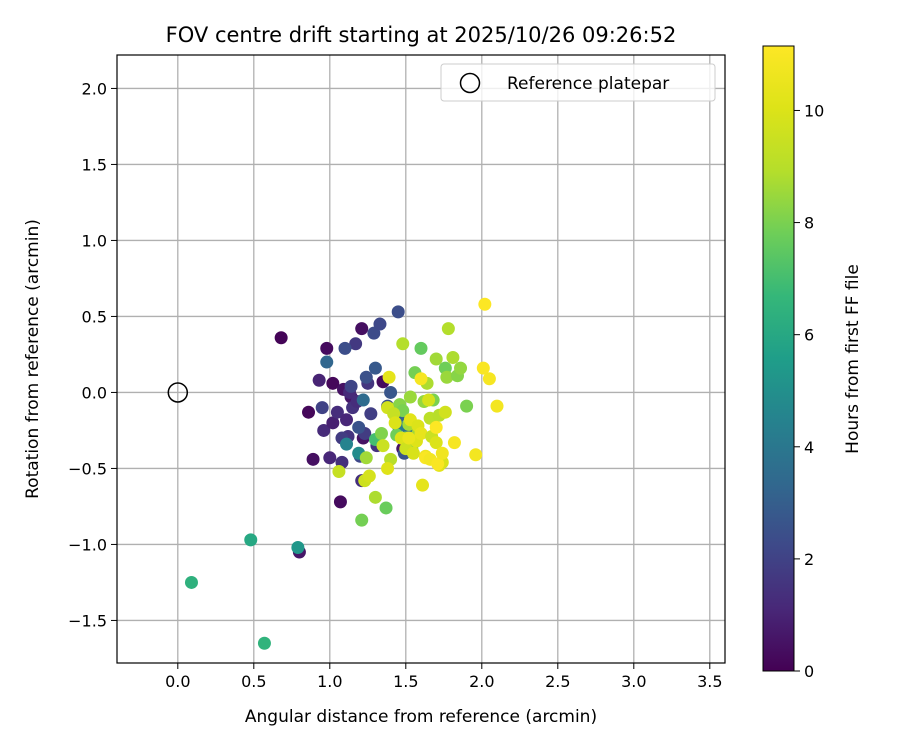  I want to click on y-tick-label: 2.0, so click(94, 88).